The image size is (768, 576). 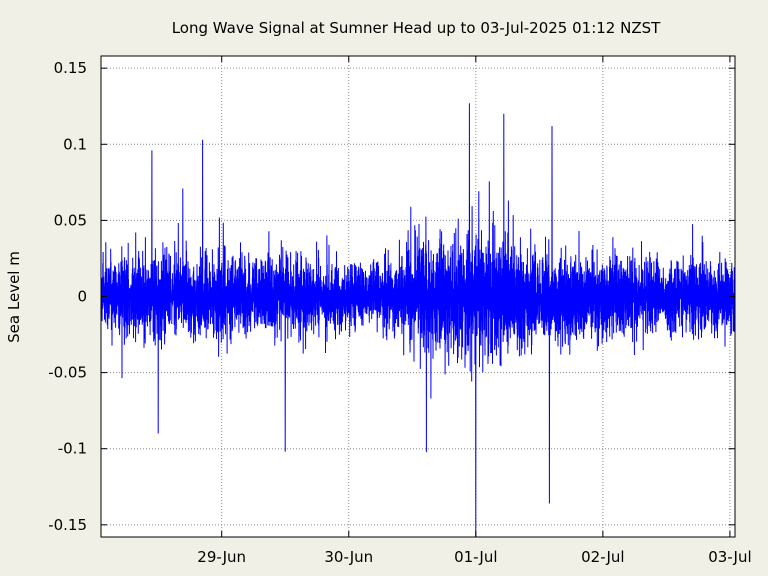 I want to click on y-tick-label: 0.15, so click(x=70, y=68).